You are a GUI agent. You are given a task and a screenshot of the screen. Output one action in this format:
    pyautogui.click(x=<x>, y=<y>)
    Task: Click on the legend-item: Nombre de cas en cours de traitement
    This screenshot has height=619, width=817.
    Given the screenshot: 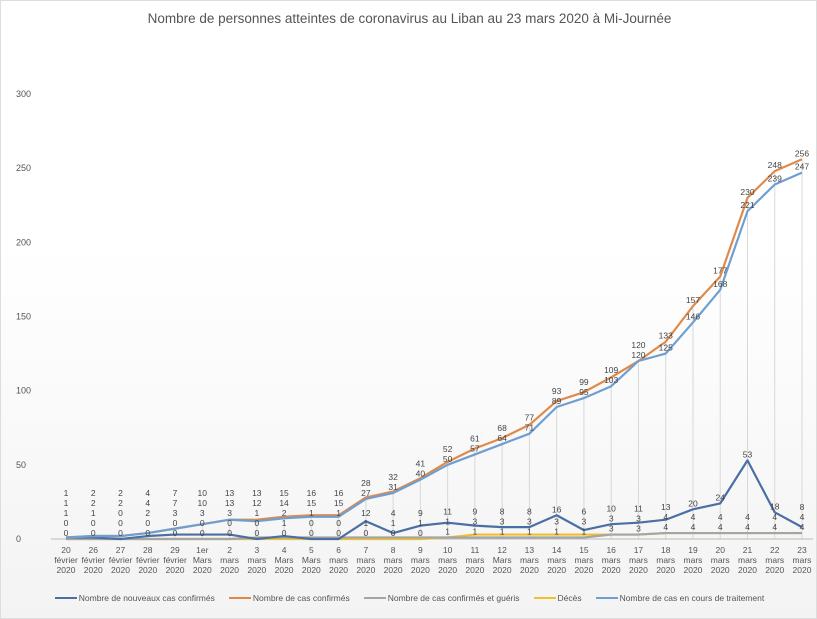 What is the action you would take?
    pyautogui.click(x=680, y=598)
    